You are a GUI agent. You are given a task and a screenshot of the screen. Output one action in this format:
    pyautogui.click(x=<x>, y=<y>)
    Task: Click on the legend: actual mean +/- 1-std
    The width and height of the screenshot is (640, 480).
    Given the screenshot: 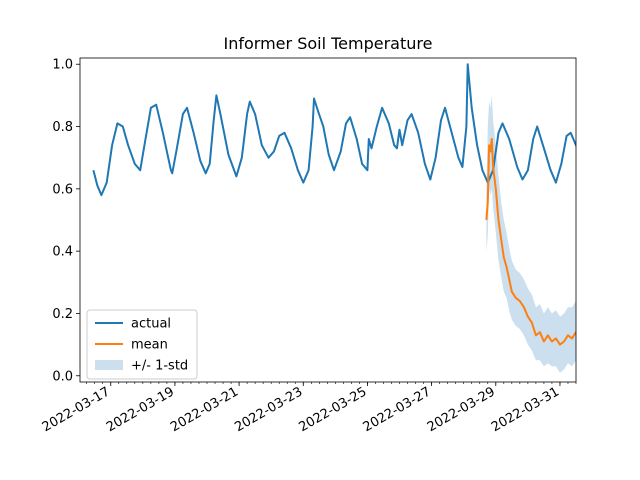 What is the action you would take?
    pyautogui.click(x=142, y=344)
    